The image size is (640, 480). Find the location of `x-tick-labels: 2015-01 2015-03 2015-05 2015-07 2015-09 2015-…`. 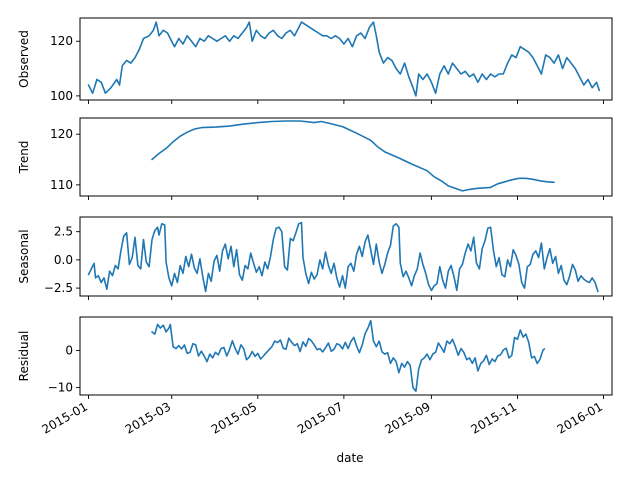

x-tick-labels: 2015-01 2015-03 2015-05 2015-07 2015-09 2015-… is located at coordinates (322, 417).